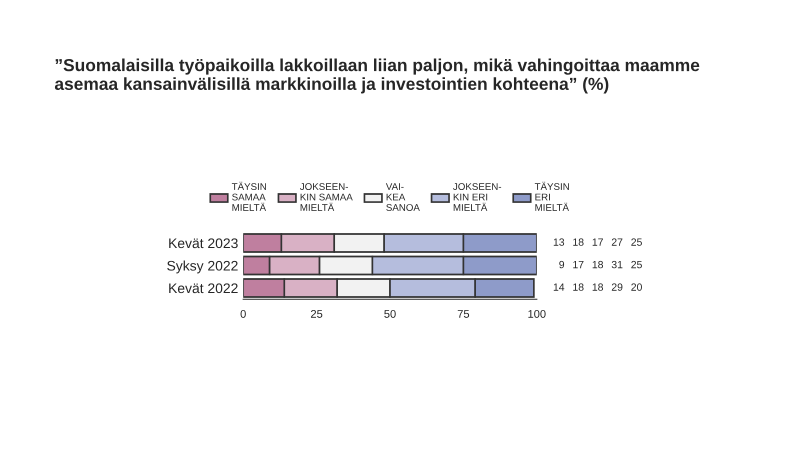  What do you see at coordinates (636, 287) in the screenshot?
I see `data-label: 20` at bounding box center [636, 287].